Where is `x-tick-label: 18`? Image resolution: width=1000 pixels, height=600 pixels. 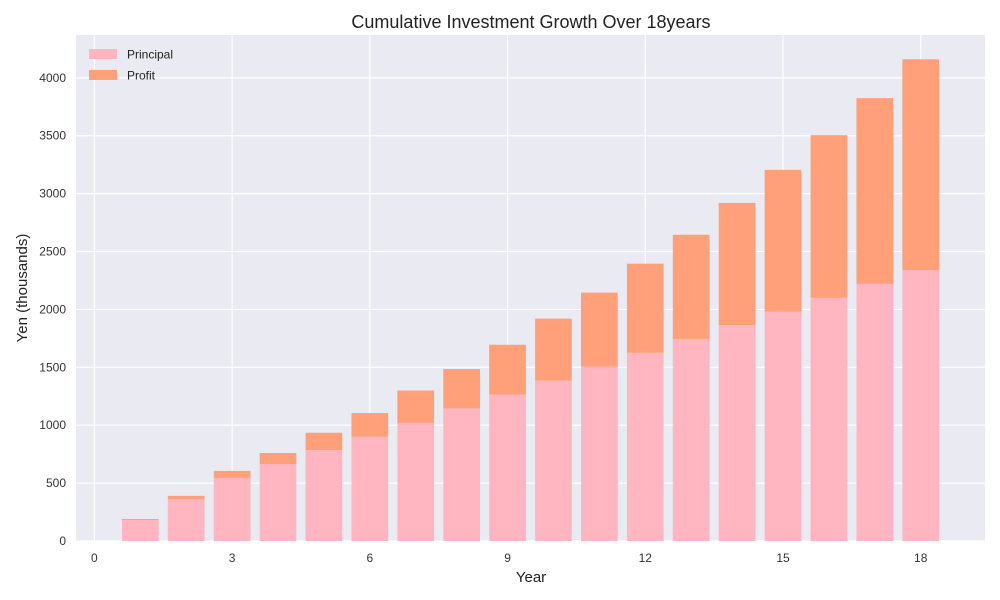 x-tick-label: 18 is located at coordinates (921, 558).